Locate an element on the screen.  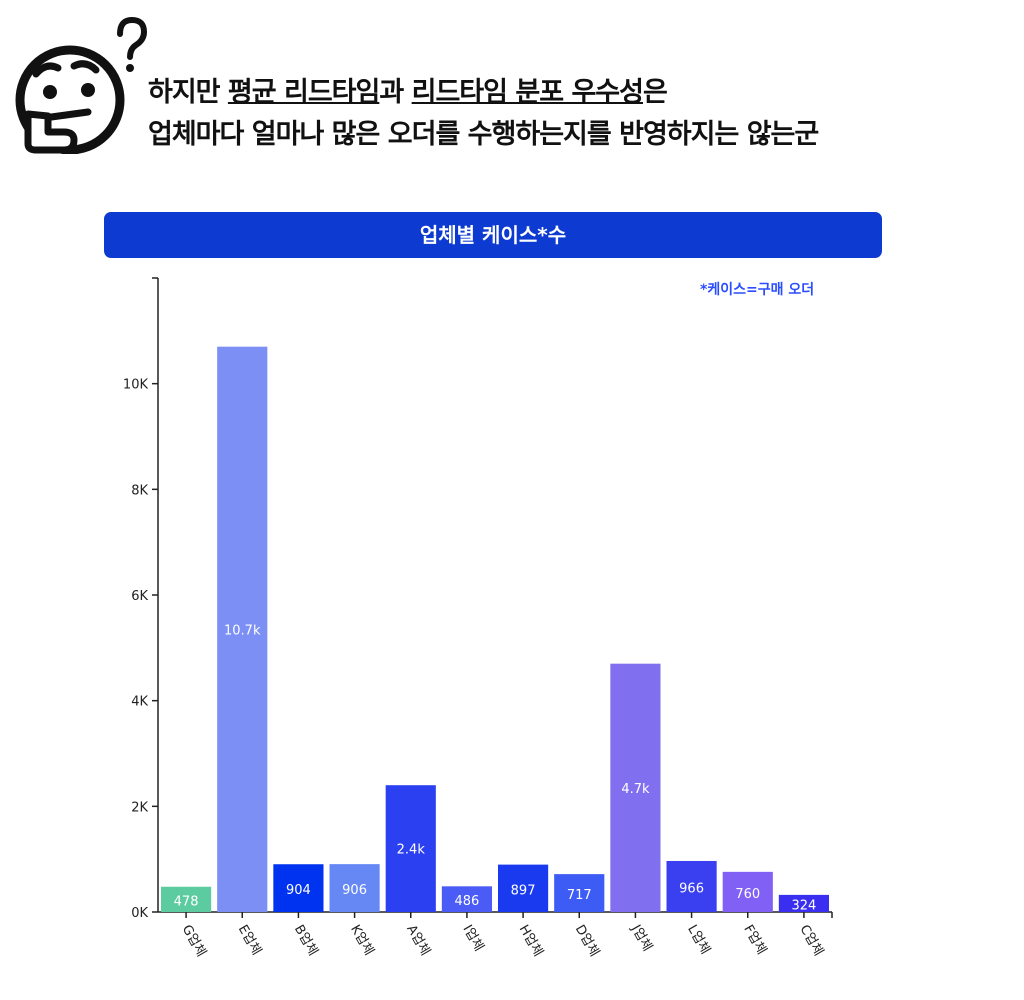
x-tick-label: H업체 is located at coordinates (531, 941).